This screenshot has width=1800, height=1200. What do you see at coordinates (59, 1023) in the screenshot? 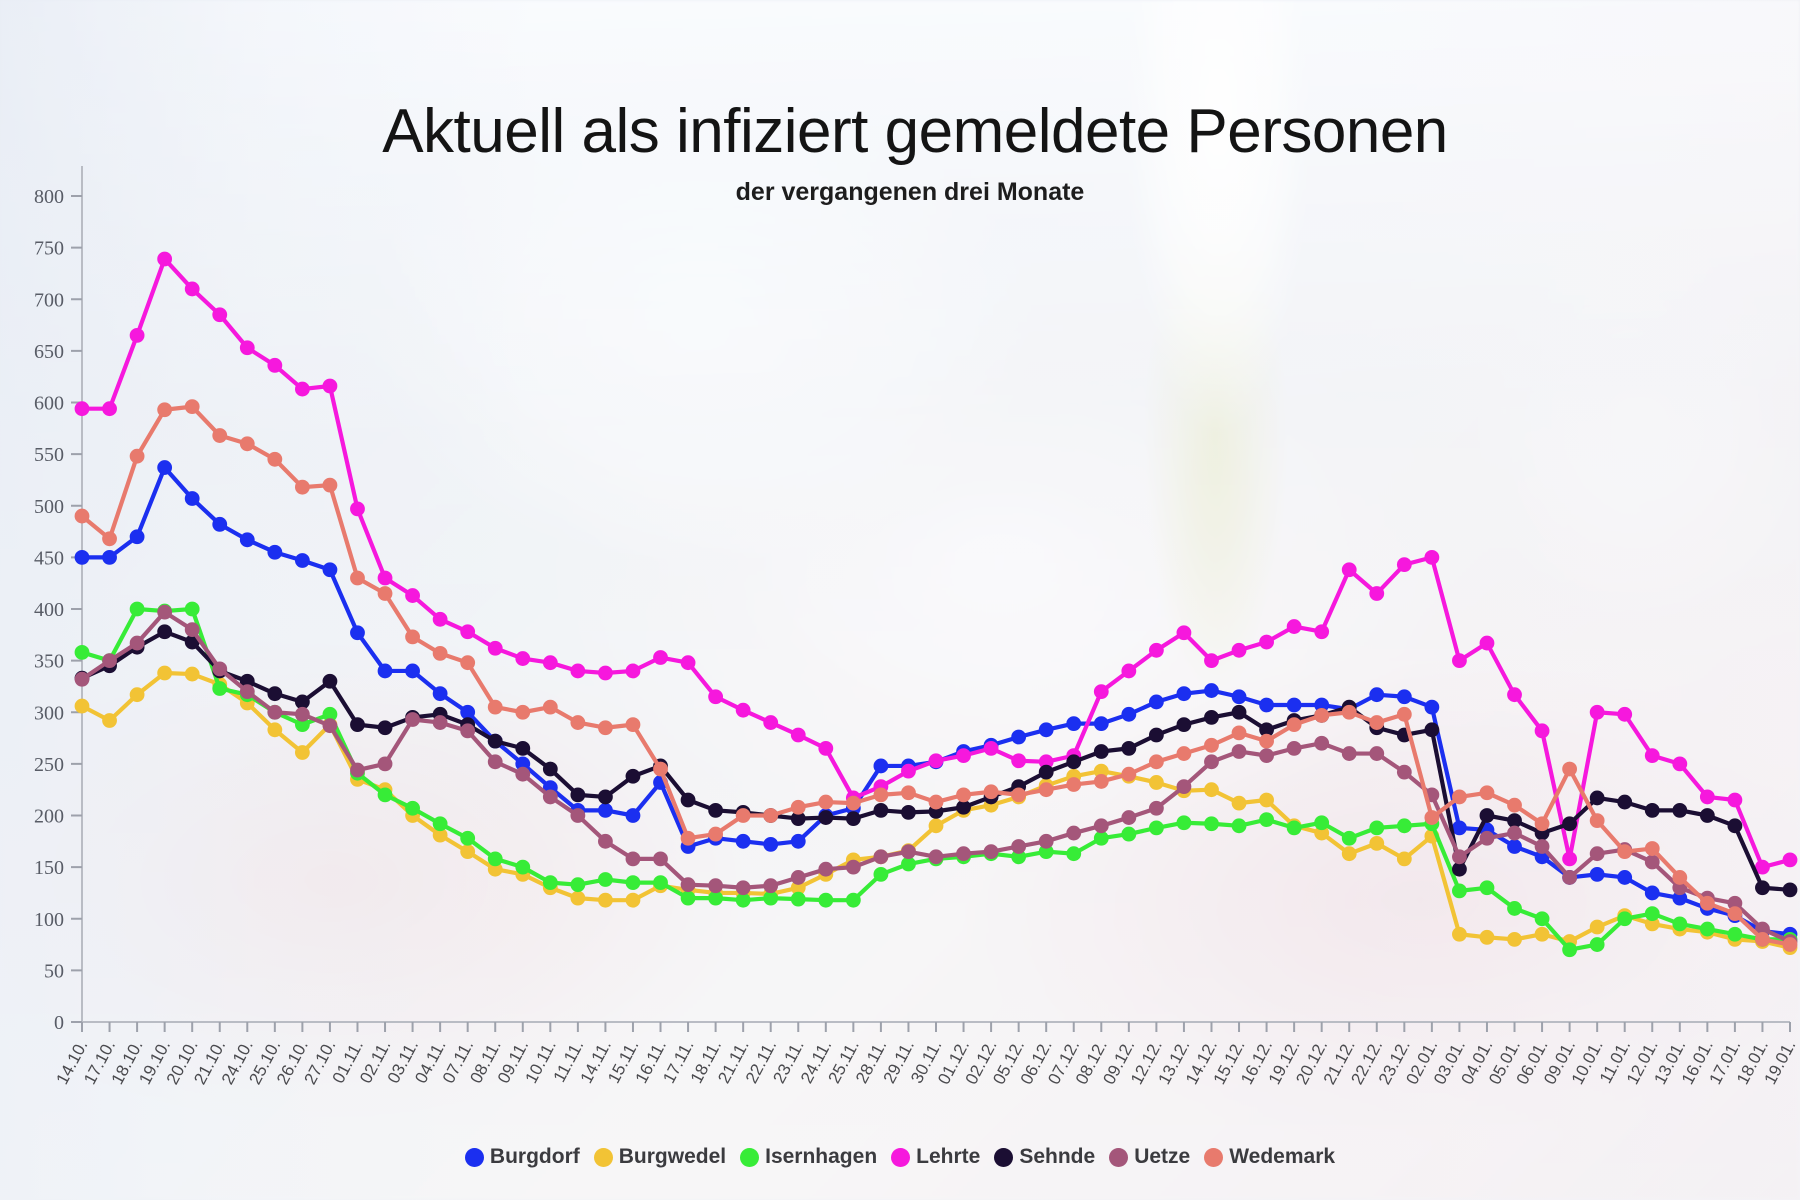
I see `y-tick-label: 0` at bounding box center [59, 1023].